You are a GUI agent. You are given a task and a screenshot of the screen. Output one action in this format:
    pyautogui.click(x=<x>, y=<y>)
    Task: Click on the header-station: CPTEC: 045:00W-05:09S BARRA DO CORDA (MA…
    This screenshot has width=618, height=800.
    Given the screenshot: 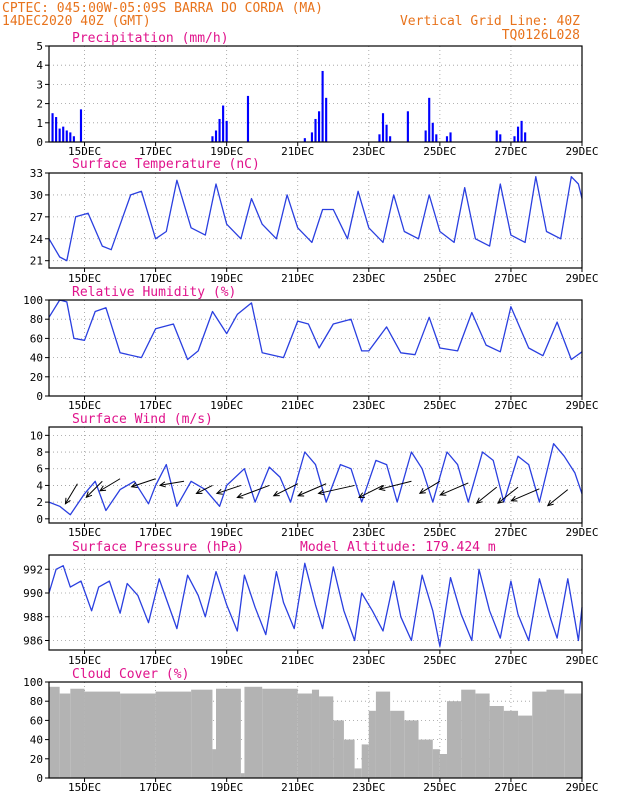 What is the action you would take?
    pyautogui.click(x=162, y=8)
    